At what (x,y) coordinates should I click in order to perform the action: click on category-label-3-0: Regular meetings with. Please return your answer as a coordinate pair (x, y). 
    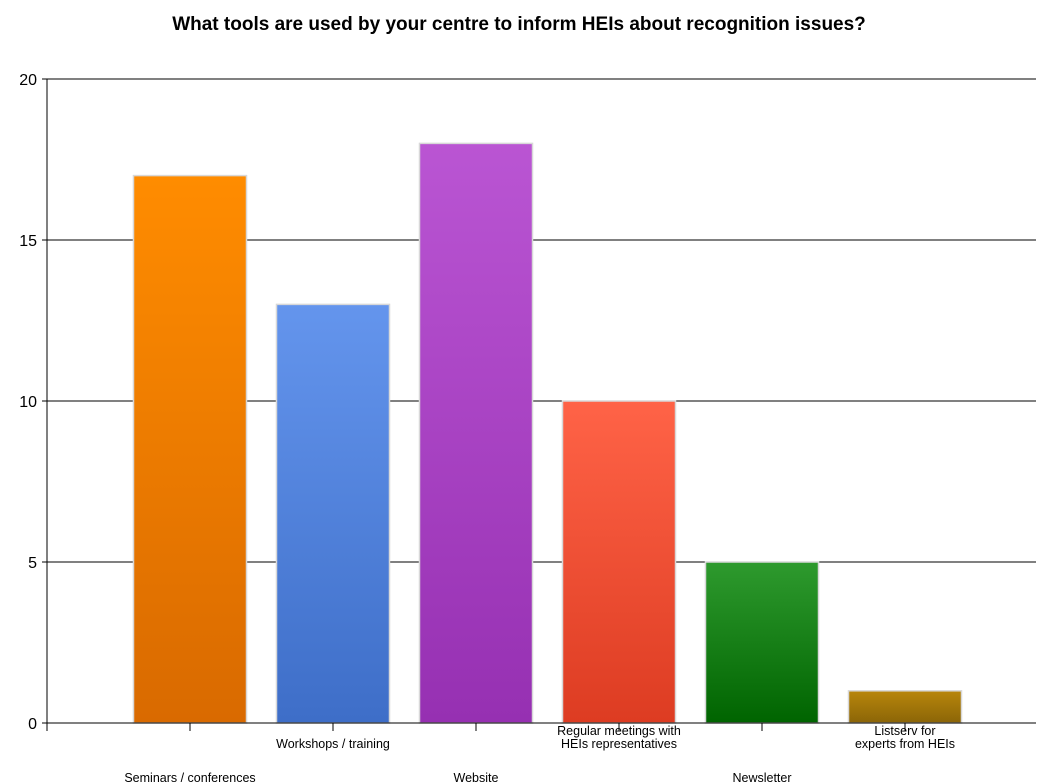
    Looking at the image, I should click on (619, 731).